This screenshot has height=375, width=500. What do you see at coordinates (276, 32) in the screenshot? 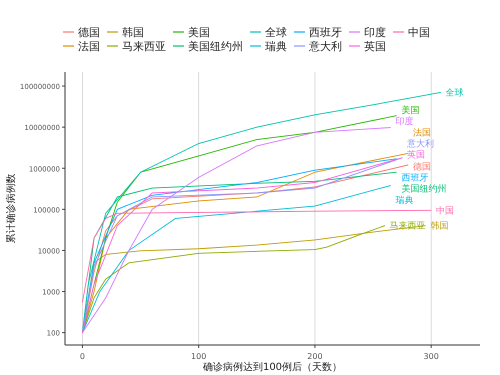
I see `legend-label: 全球` at bounding box center [276, 32].